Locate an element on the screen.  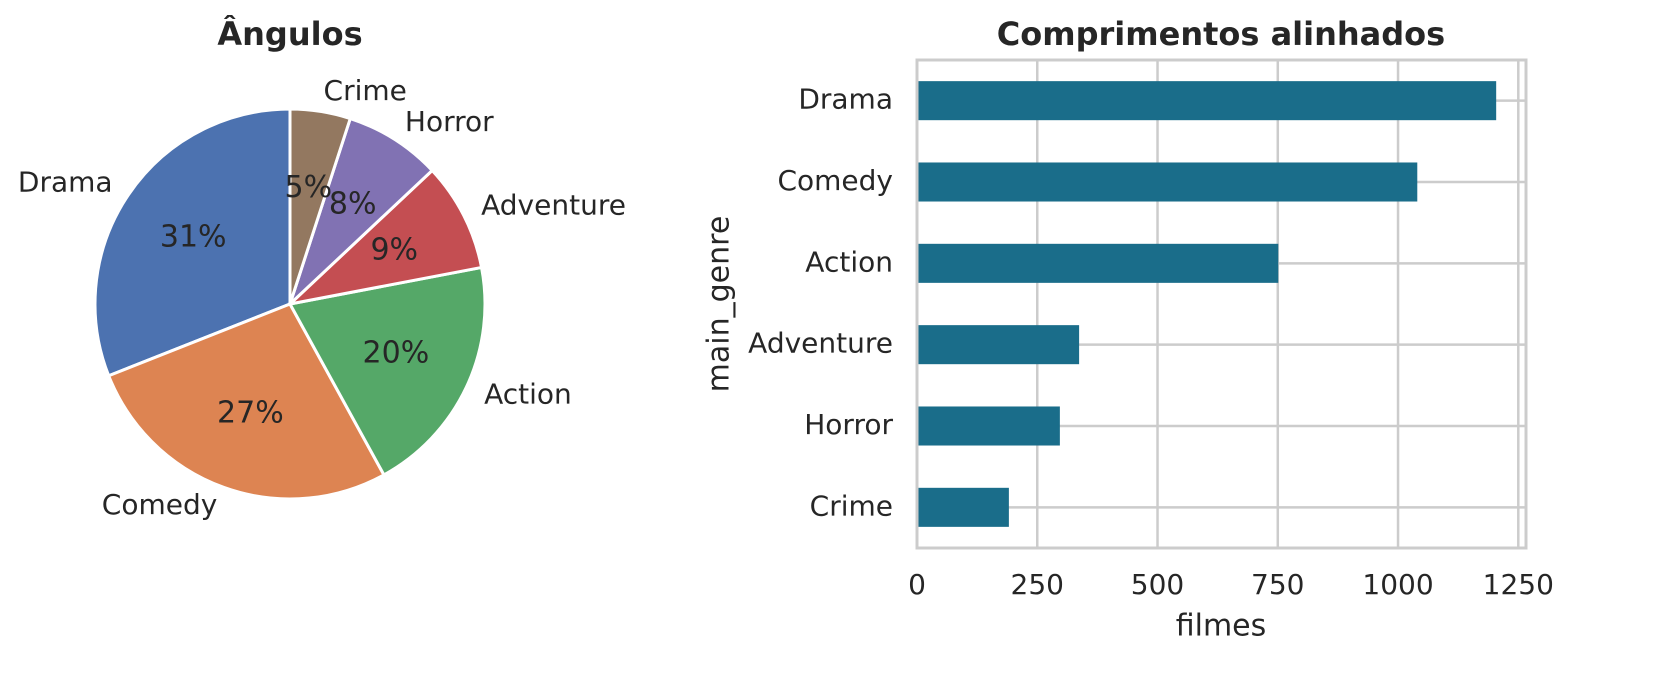
pie-label: Horror is located at coordinates (449, 121).